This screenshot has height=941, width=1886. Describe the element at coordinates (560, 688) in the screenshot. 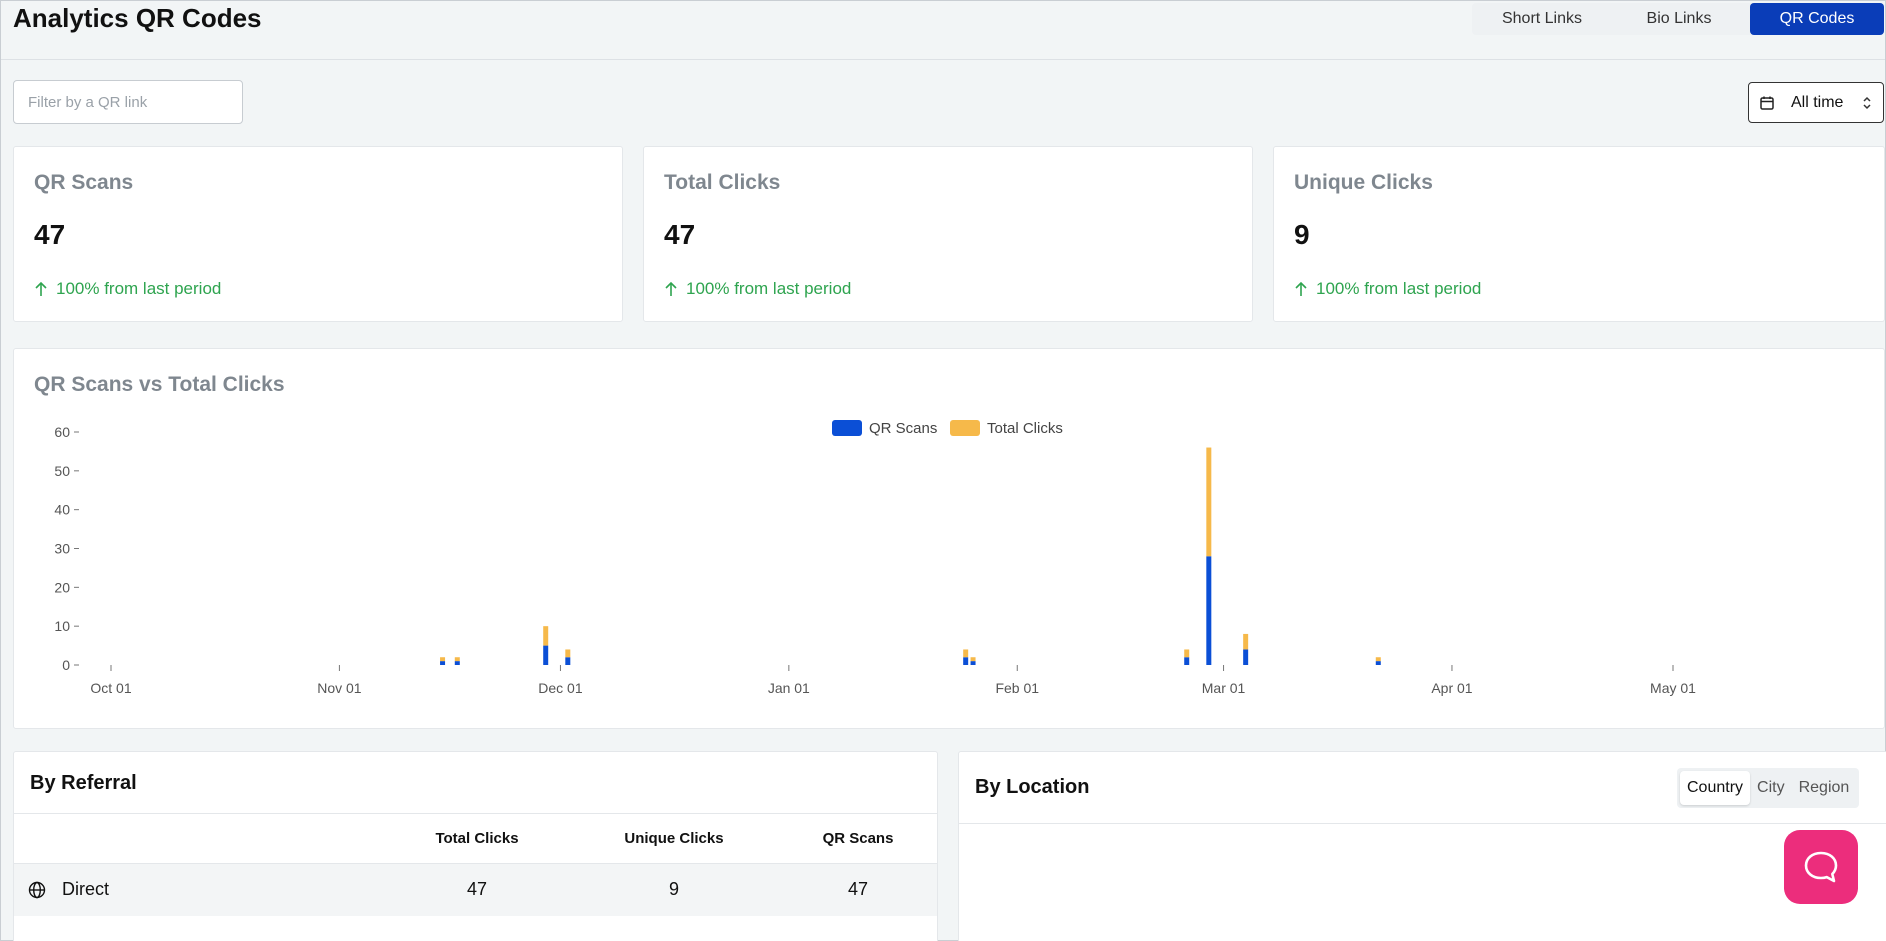

I see `x-tick-label: Dec 01` at that location.